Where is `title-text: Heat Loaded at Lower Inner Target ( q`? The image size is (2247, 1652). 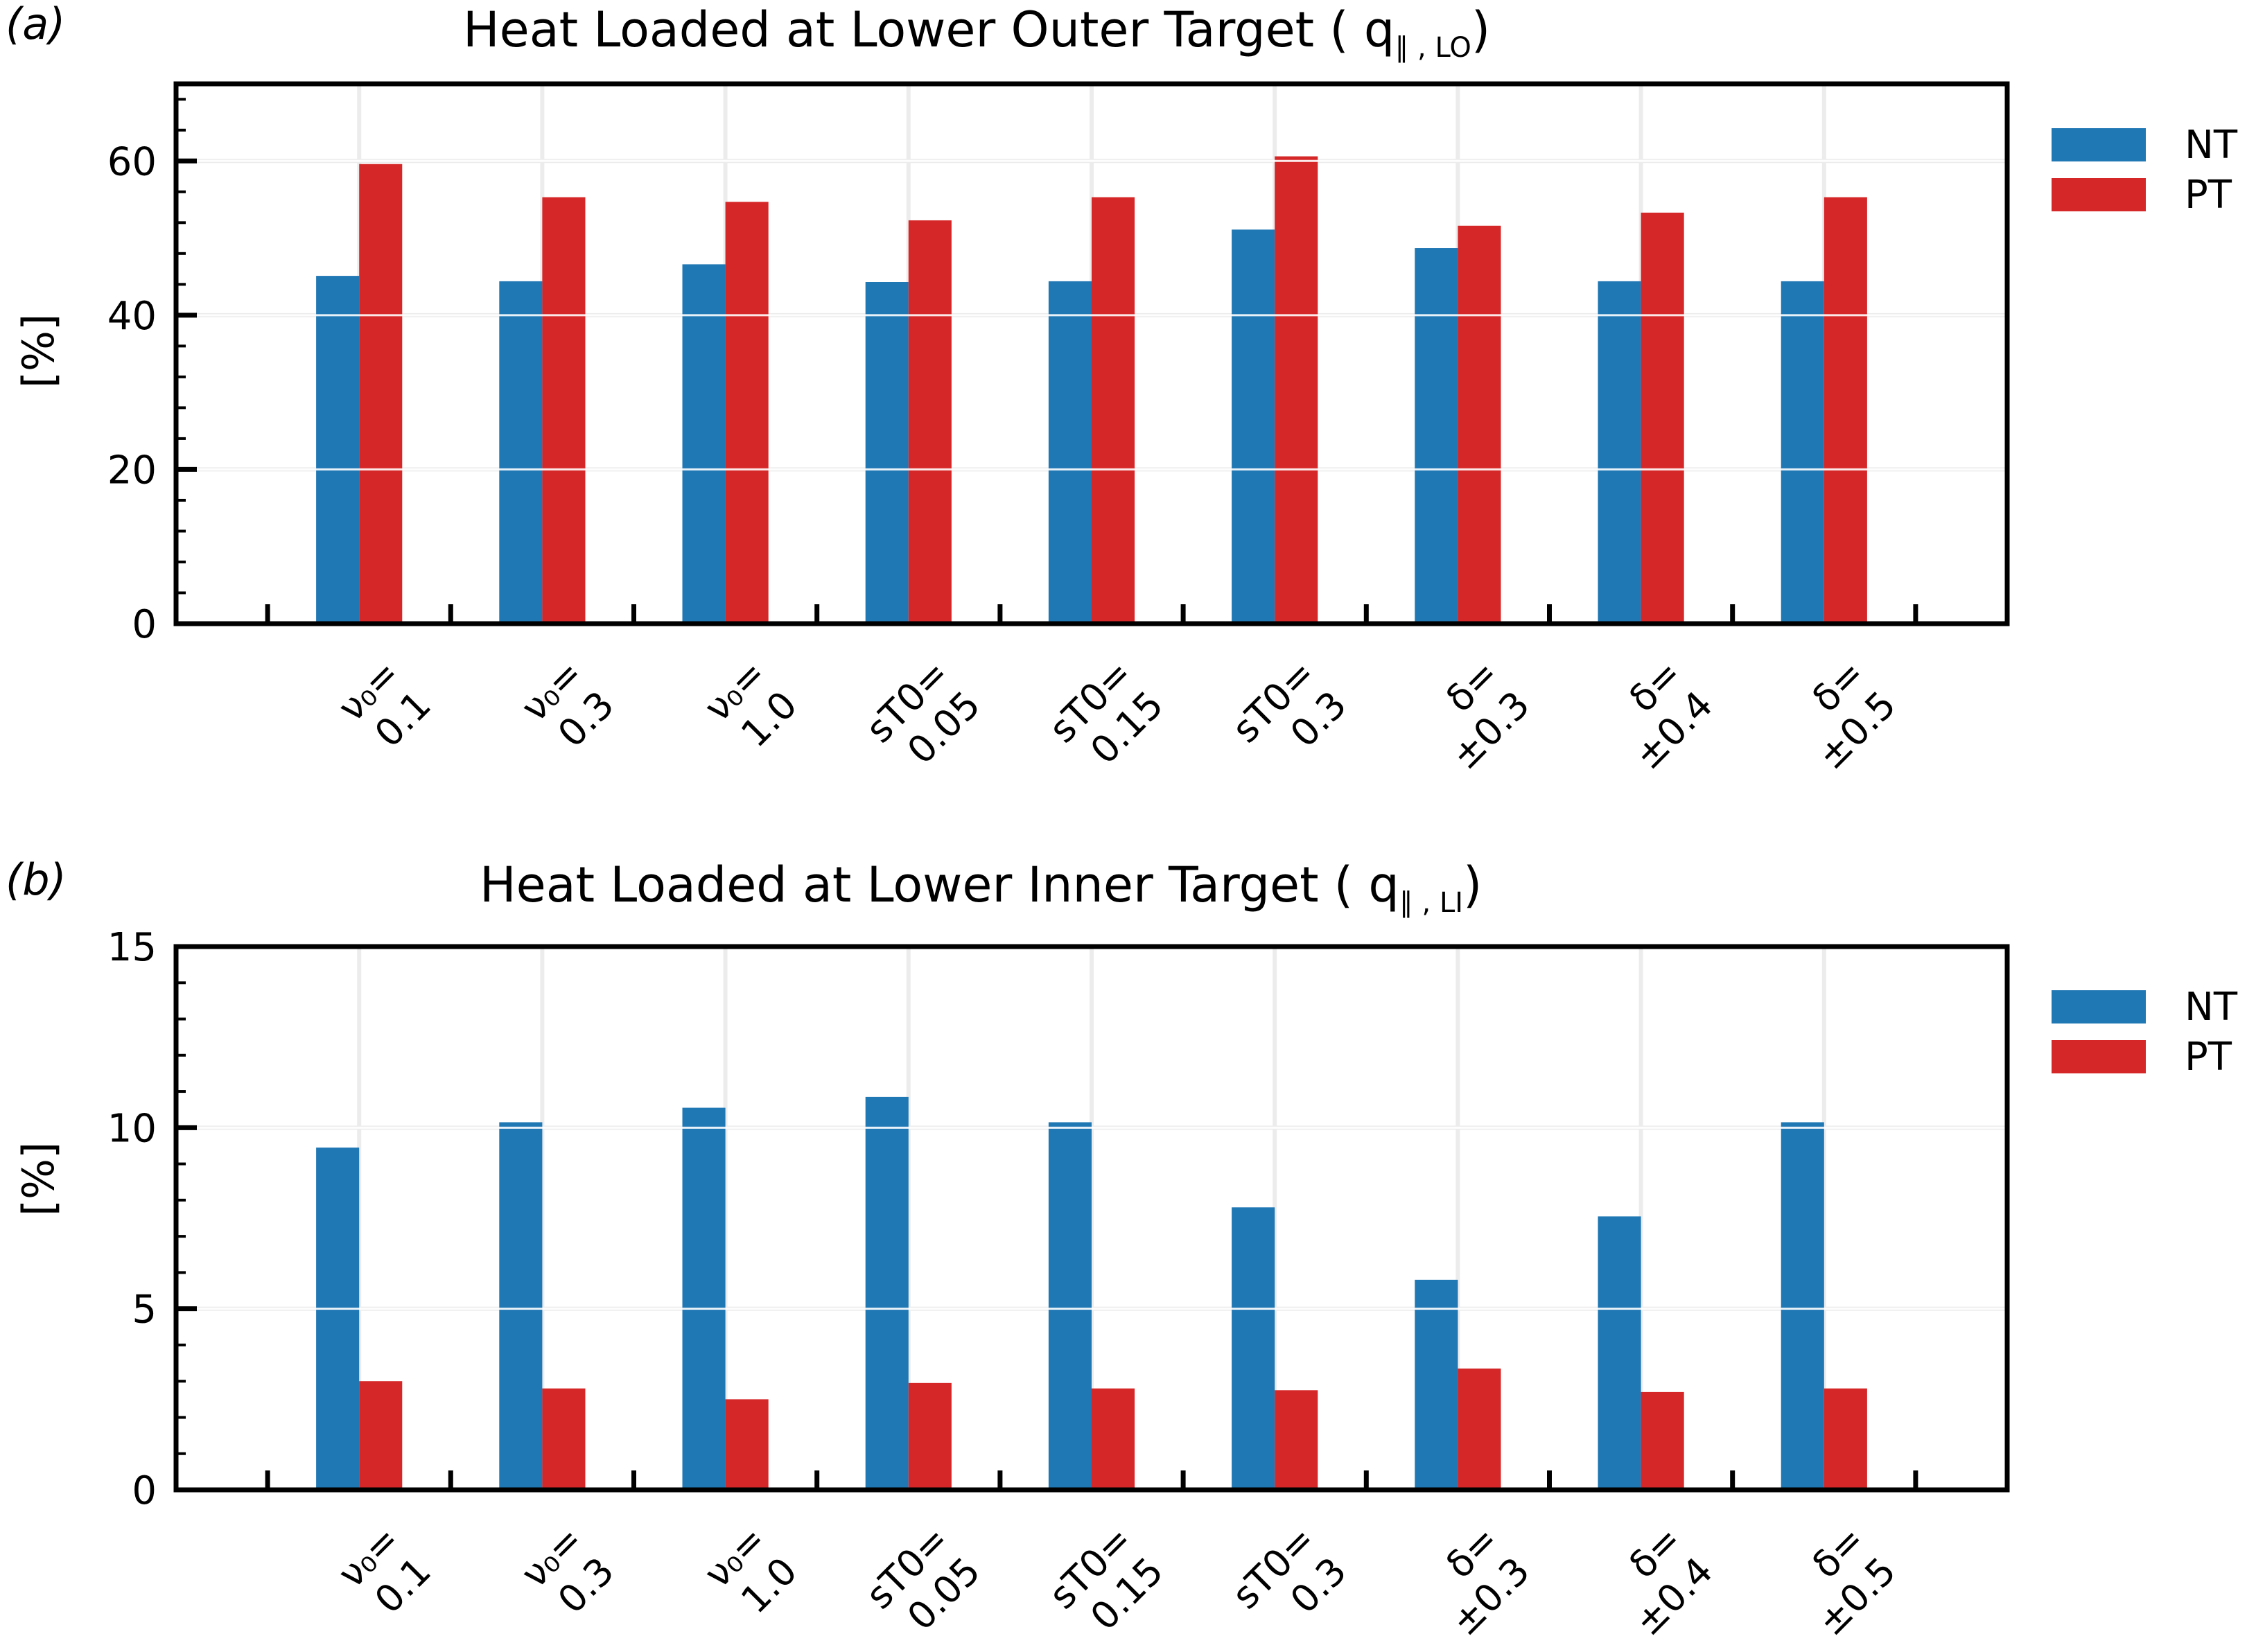
title-text: Heat Loaded at Lower Inner Target ( q is located at coordinates (939, 884).